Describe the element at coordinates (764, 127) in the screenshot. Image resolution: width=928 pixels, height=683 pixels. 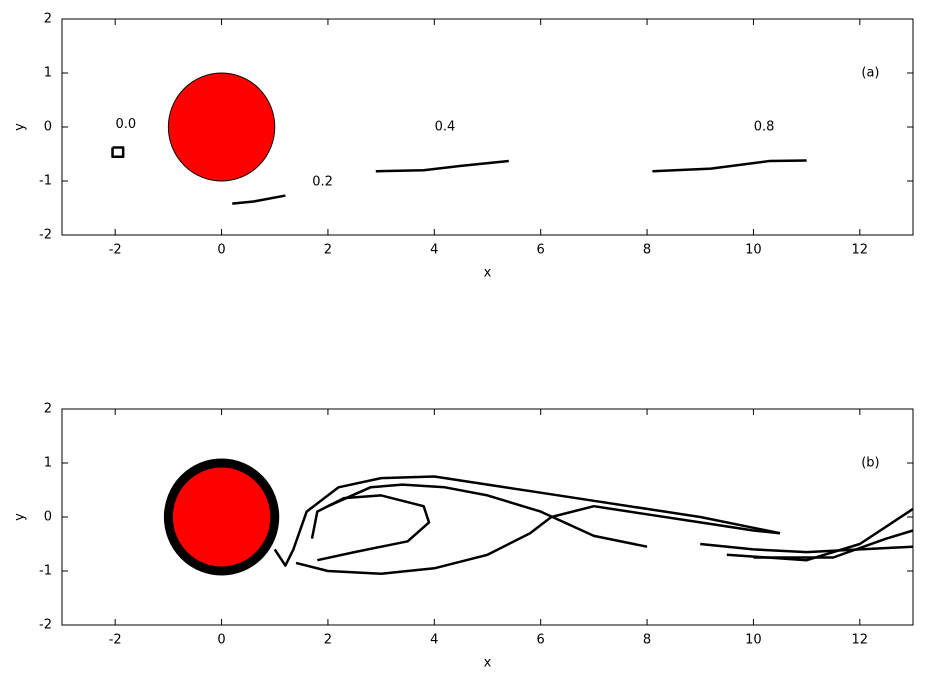
I see `annotation: 0.8` at that location.